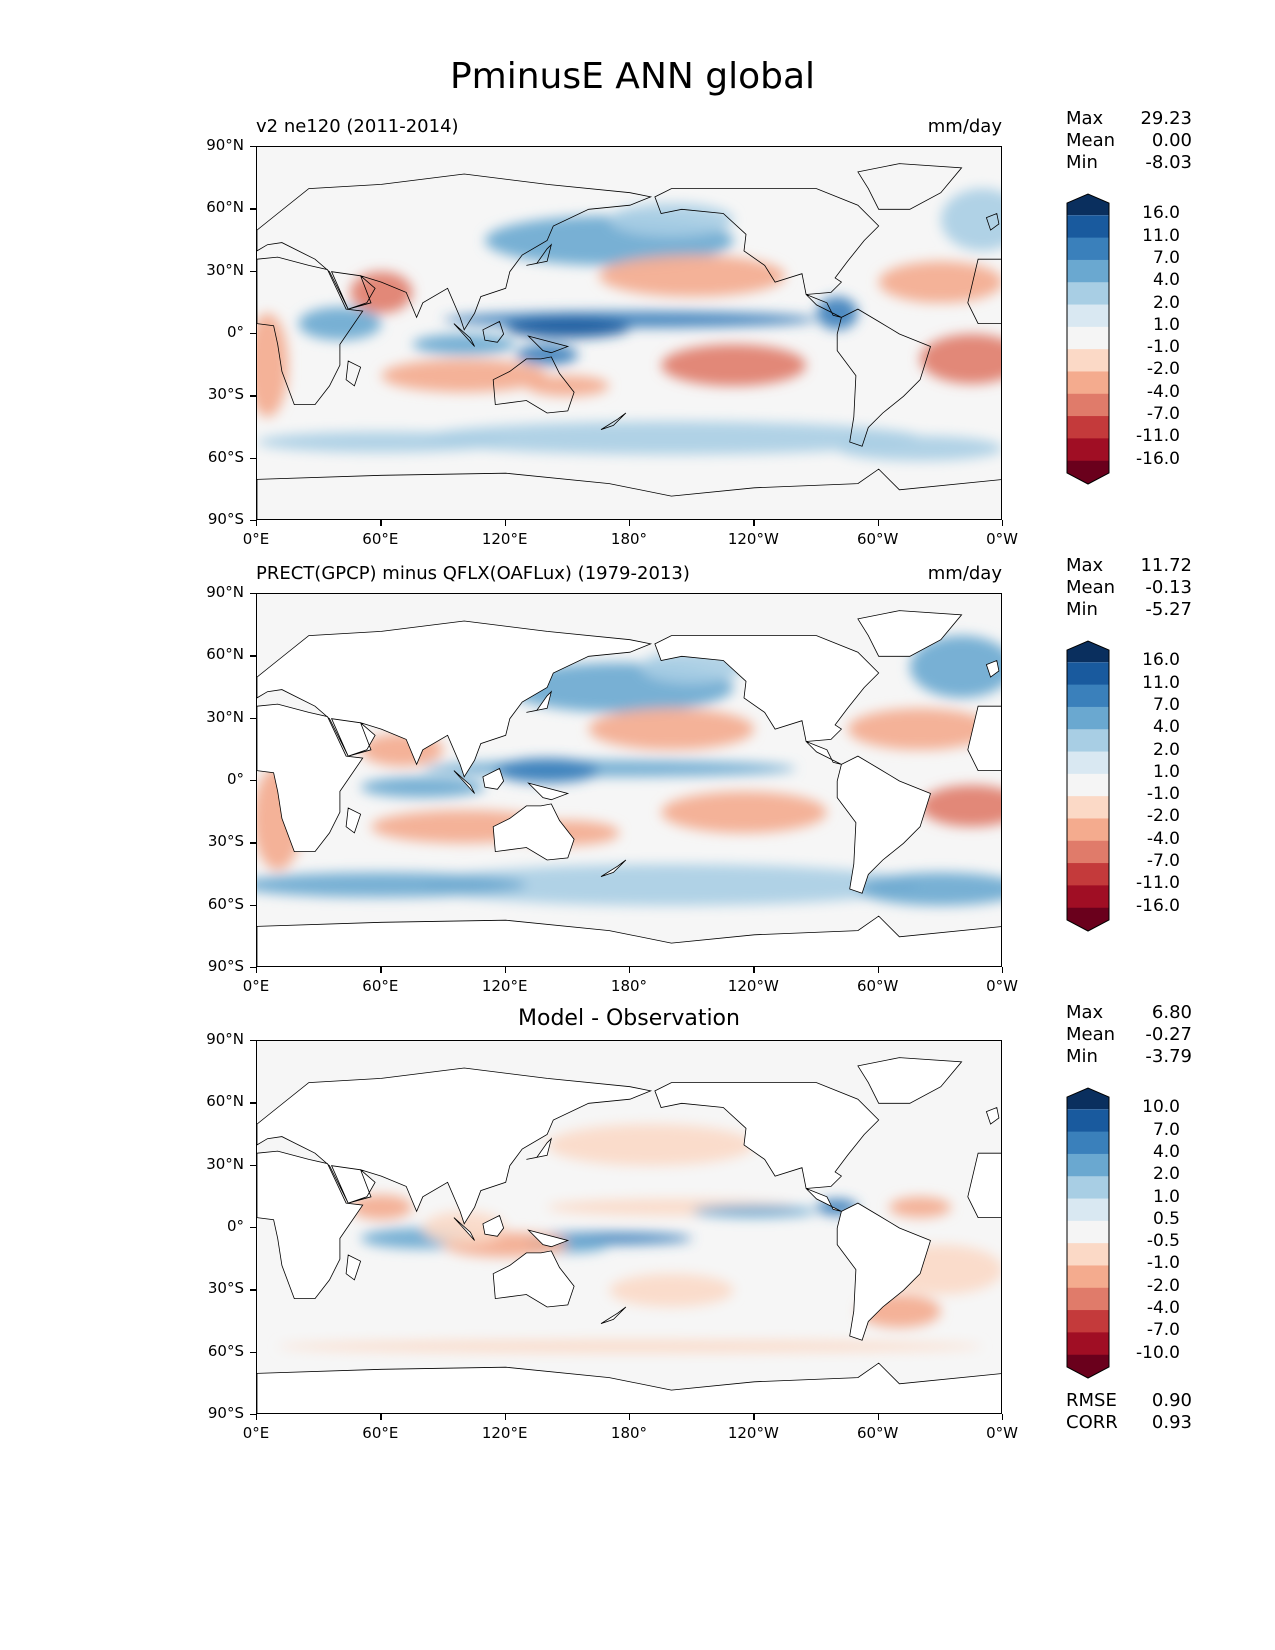 The height and width of the screenshot is (1650, 1275). I want to click on colorbar-tick-label: -7.0, so click(1163, 861).